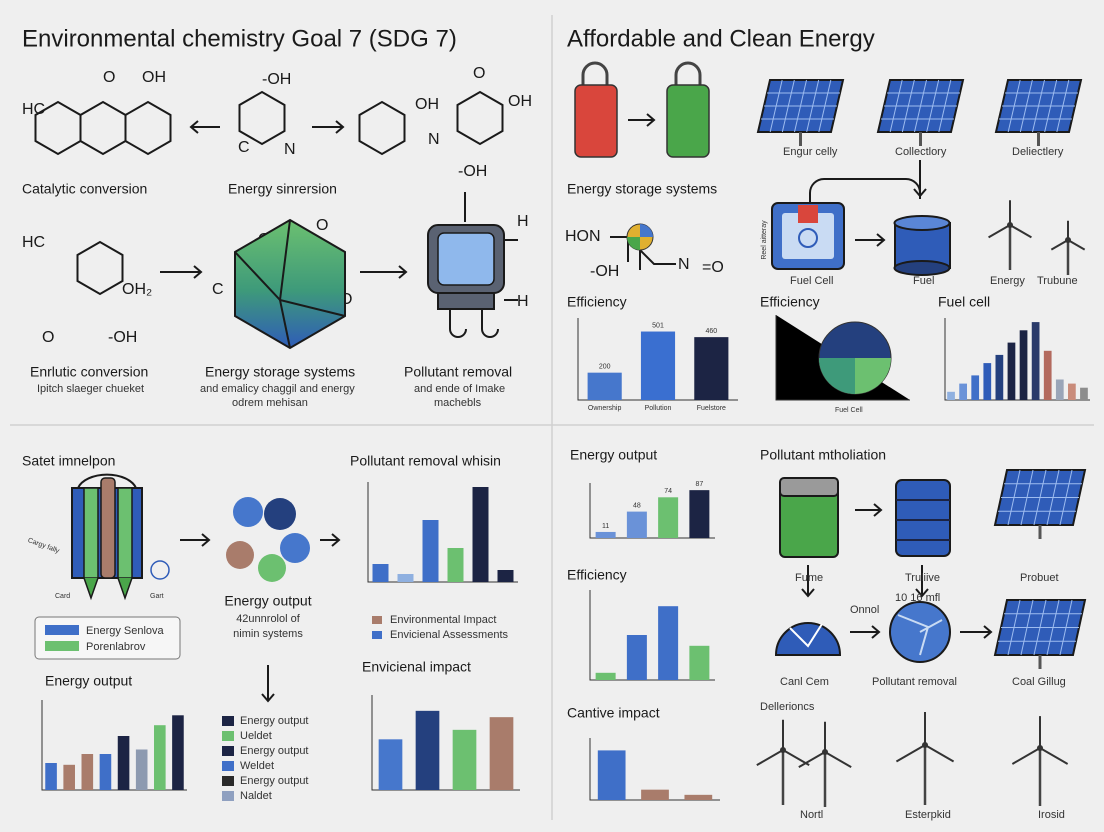 The image size is (1104, 832). What do you see at coordinates (68, 461) in the screenshot?
I see `heading: Satet imnelpon` at bounding box center [68, 461].